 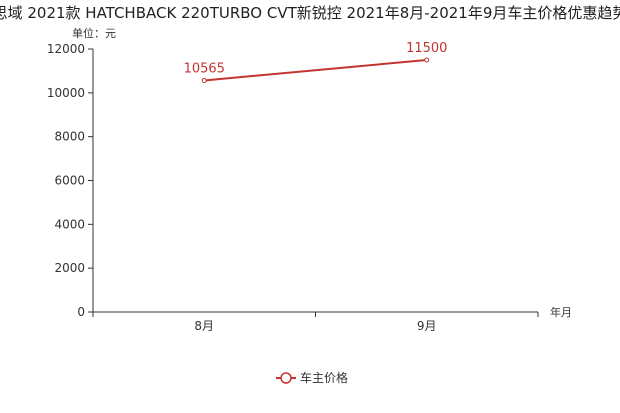 What do you see at coordinates (66, 49) in the screenshot?
I see `y-tick-label: 12000` at bounding box center [66, 49].